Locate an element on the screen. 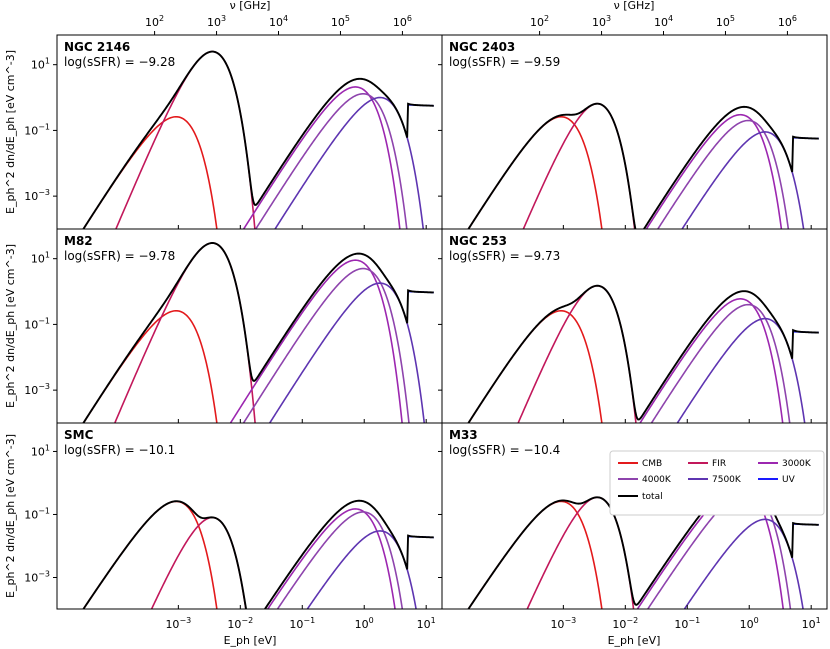 The height and width of the screenshot is (649, 830). panel-ssfr-ngc-2403: log(sSFR) = −9.59 is located at coordinates (504, 62).